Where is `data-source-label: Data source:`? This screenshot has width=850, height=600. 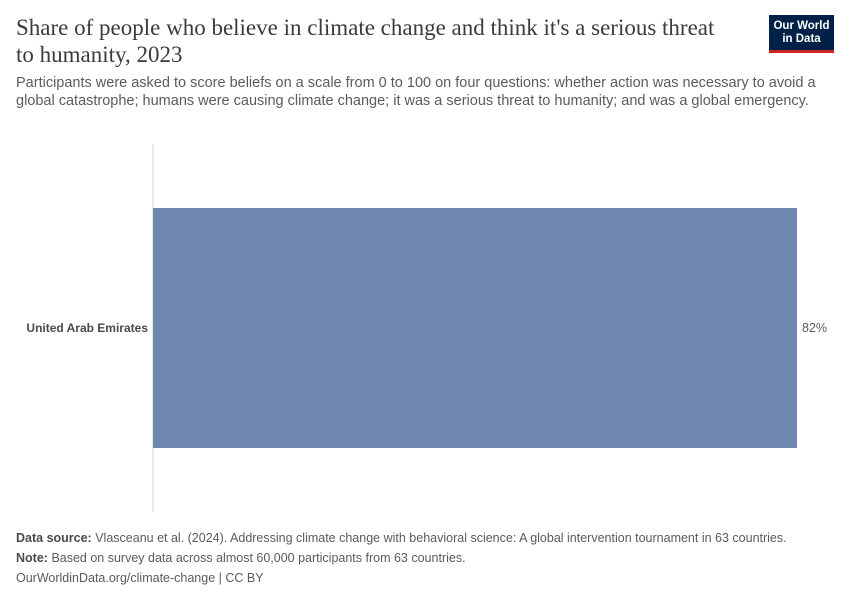
data-source-label: Data source: is located at coordinates (54, 538).